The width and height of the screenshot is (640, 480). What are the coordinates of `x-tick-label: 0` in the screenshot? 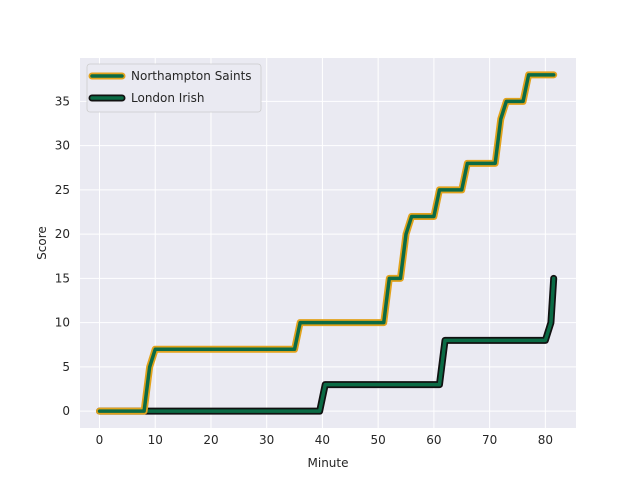 It's located at (100, 440).